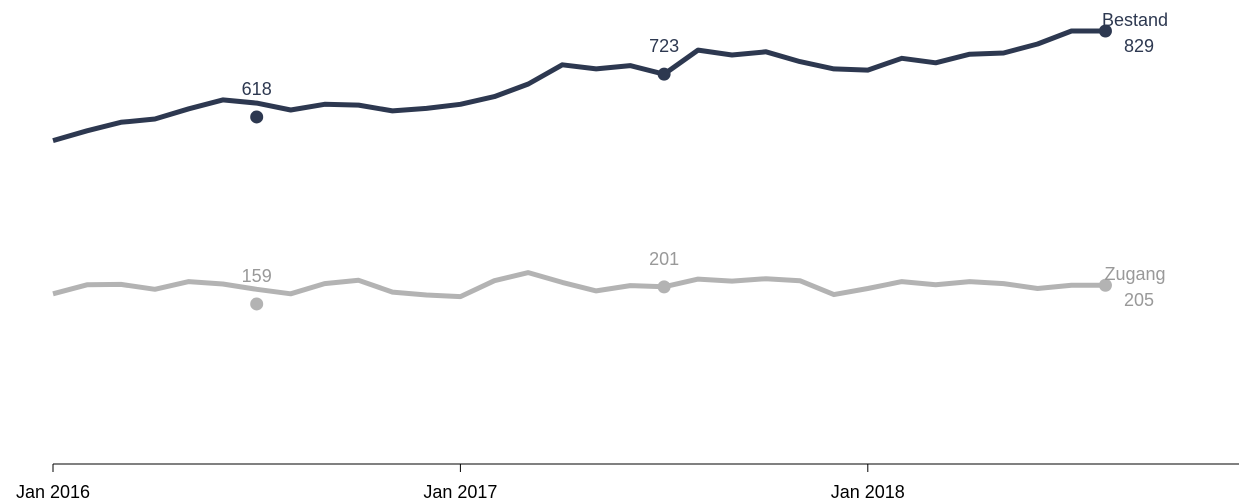  Describe the element at coordinates (664, 259) in the screenshot. I see `data-label: 201` at that location.